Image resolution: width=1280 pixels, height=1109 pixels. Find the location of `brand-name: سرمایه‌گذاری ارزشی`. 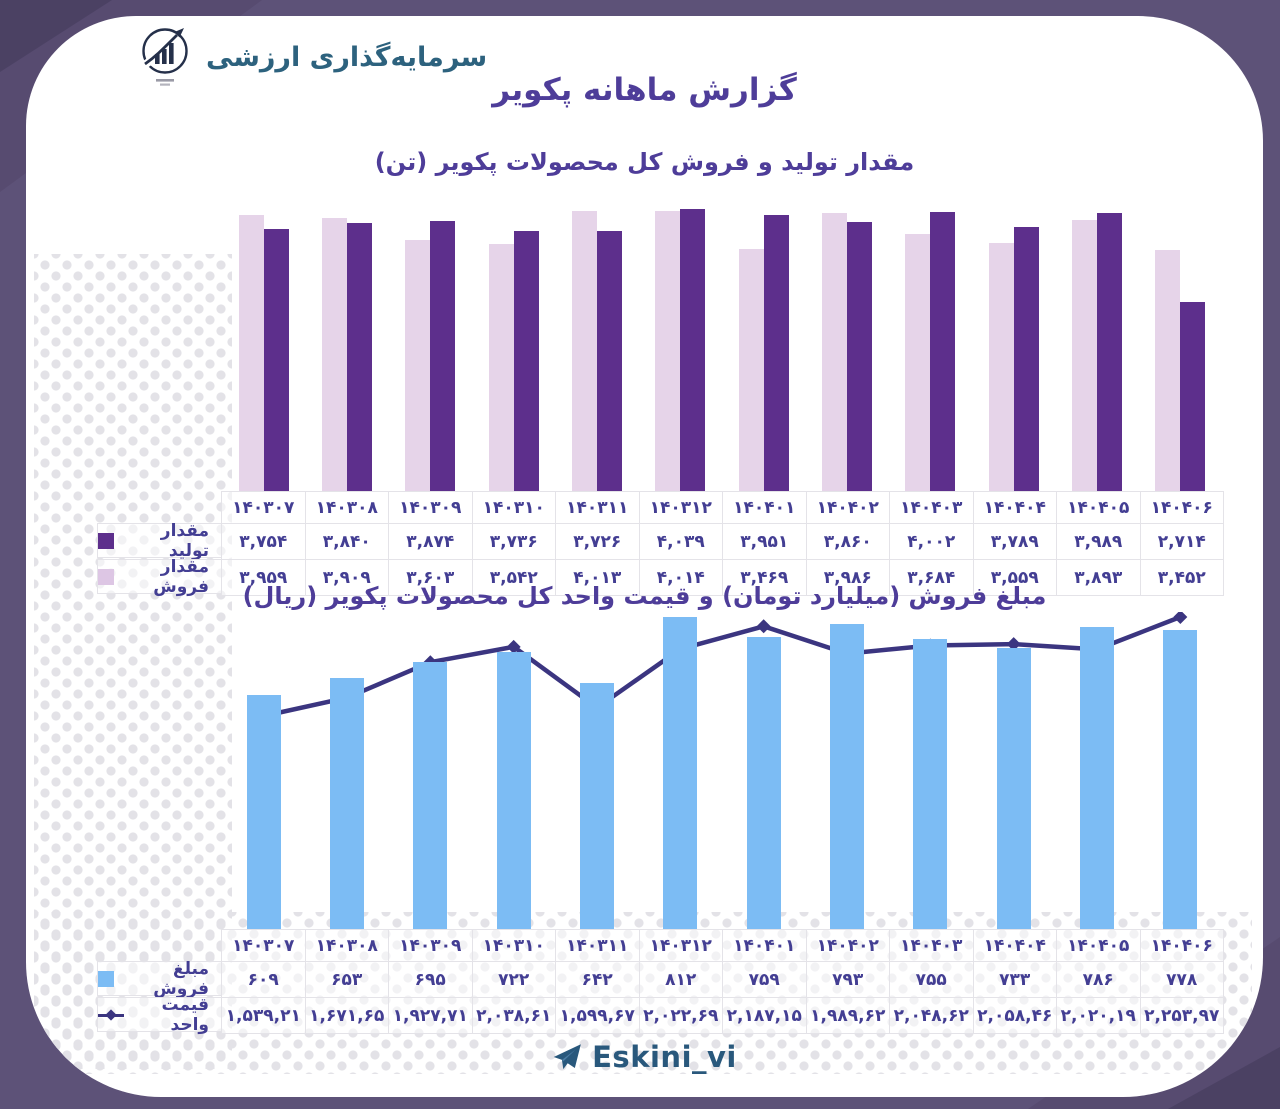

brand-name: سرمایه‌گذاری ارزشی is located at coordinates (347, 57).